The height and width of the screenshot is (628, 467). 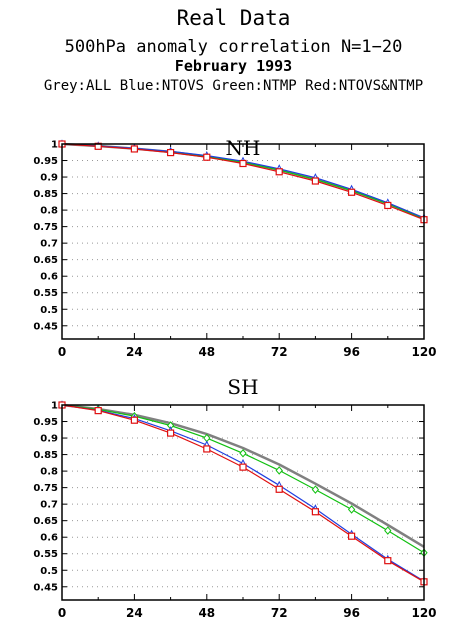 I want to click on sh-xtick-label: 72, so click(x=279, y=613).